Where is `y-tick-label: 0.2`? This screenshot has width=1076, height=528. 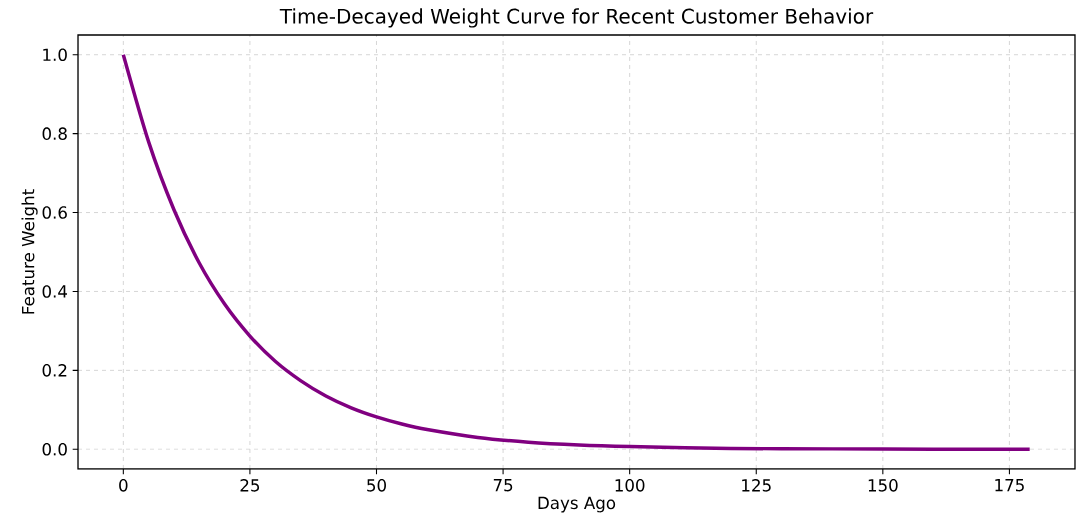 y-tick-label: 0.2 is located at coordinates (54, 370).